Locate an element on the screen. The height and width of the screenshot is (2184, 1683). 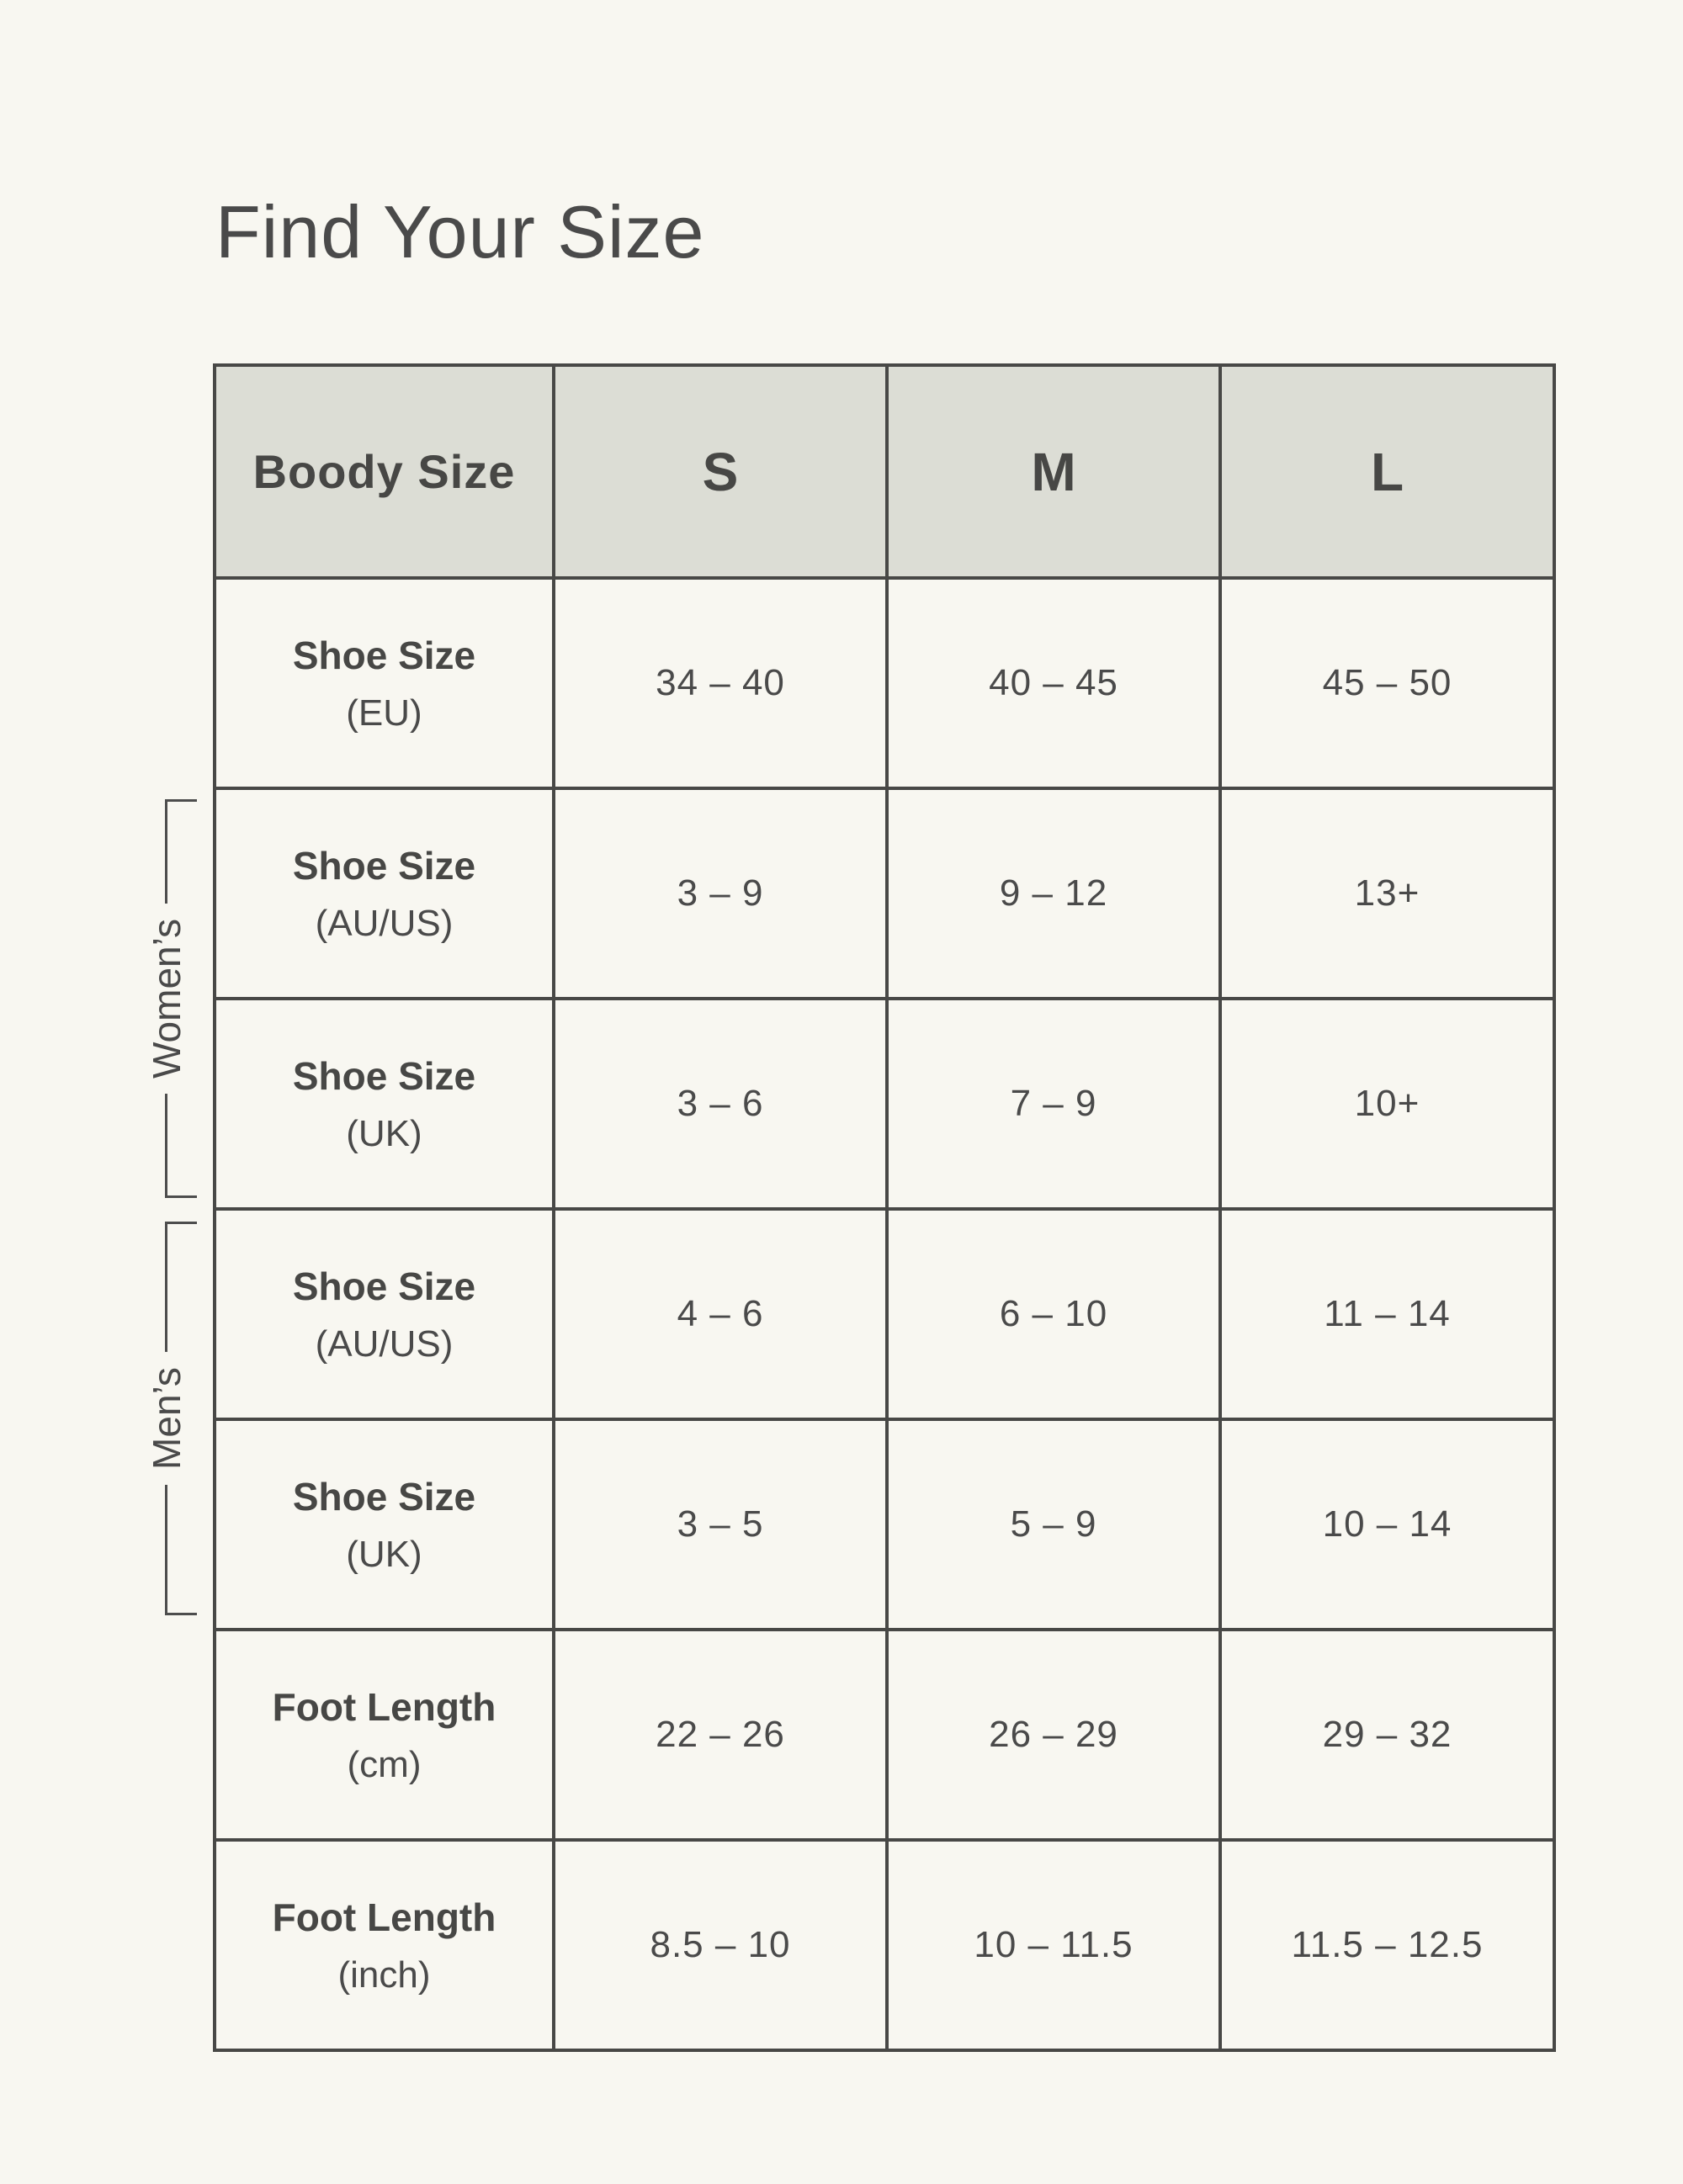
table-row-womens-shoe-auus: Shoe Size (AU/US) 3 – 9 9 – 12 13+ is located at coordinates (885, 893).